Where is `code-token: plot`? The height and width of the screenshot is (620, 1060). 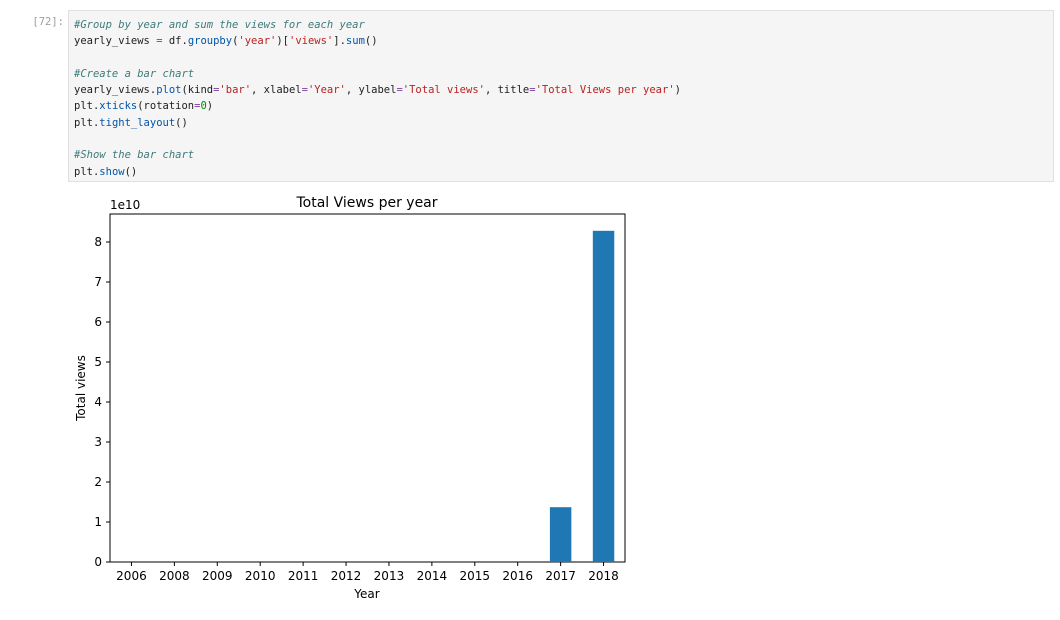 code-token: plot is located at coordinates (169, 90).